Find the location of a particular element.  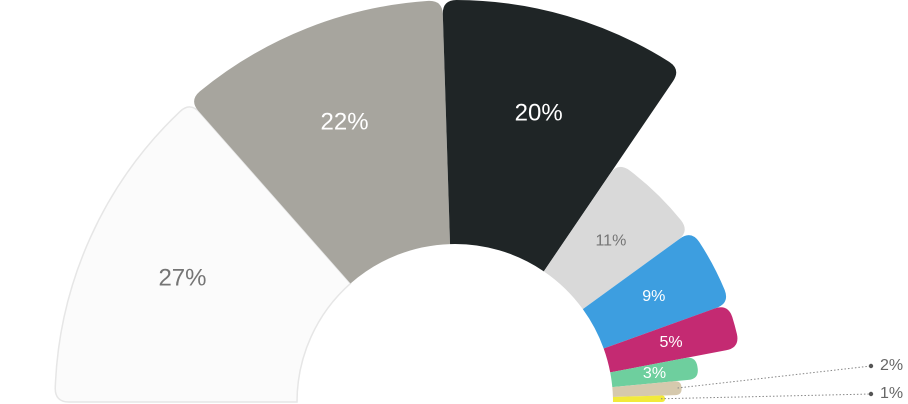

slice-label-27: 27% is located at coordinates (182, 277).